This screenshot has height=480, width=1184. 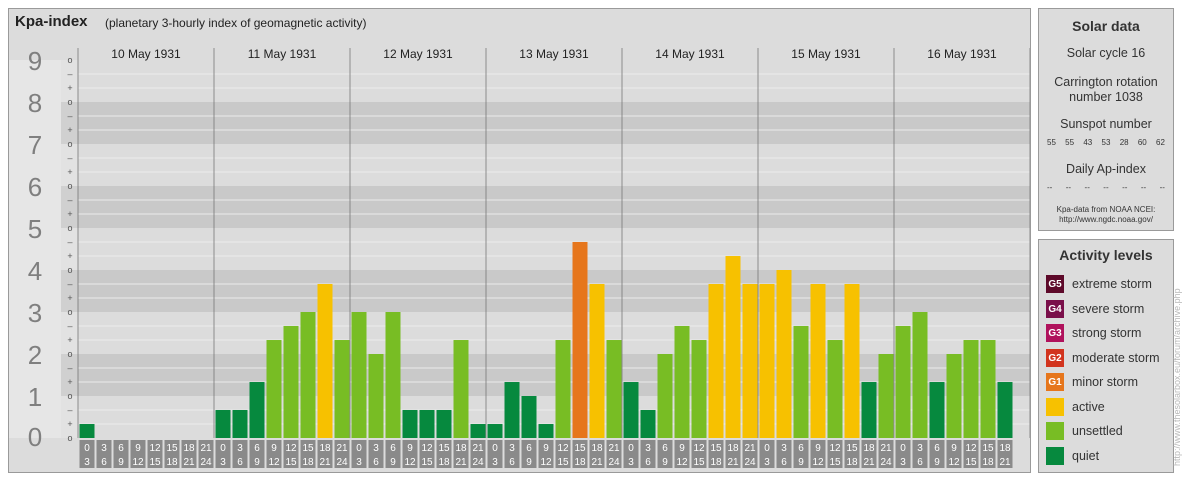 I want to click on legend-label: severe storm, so click(x=1108, y=309).